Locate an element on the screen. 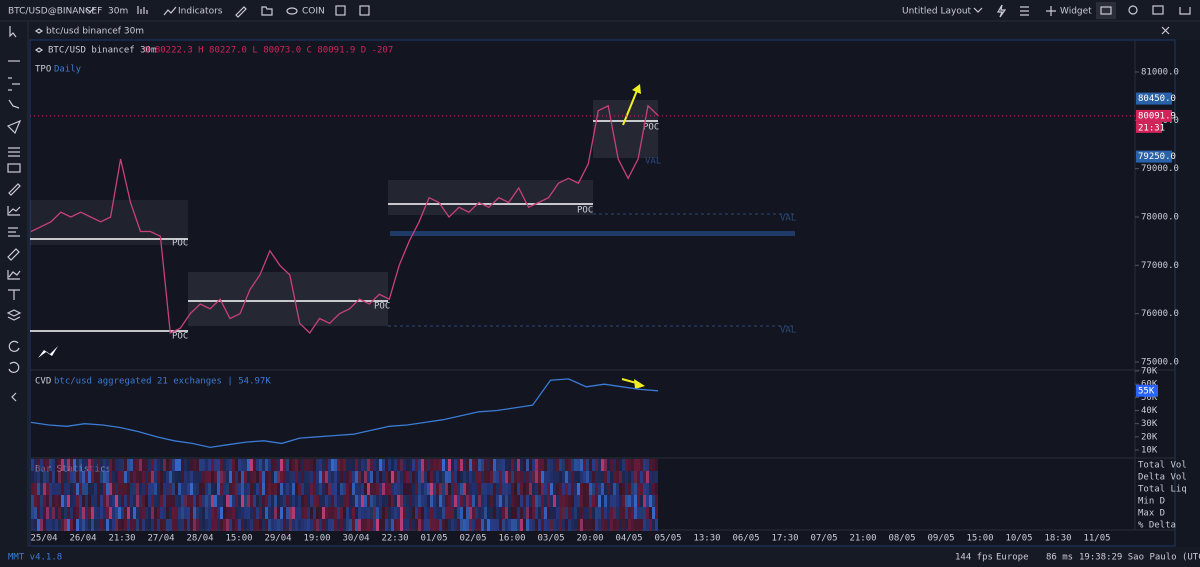 This screenshot has width=1200, height=567. dropdown-icon is located at coordinates (90, 10).